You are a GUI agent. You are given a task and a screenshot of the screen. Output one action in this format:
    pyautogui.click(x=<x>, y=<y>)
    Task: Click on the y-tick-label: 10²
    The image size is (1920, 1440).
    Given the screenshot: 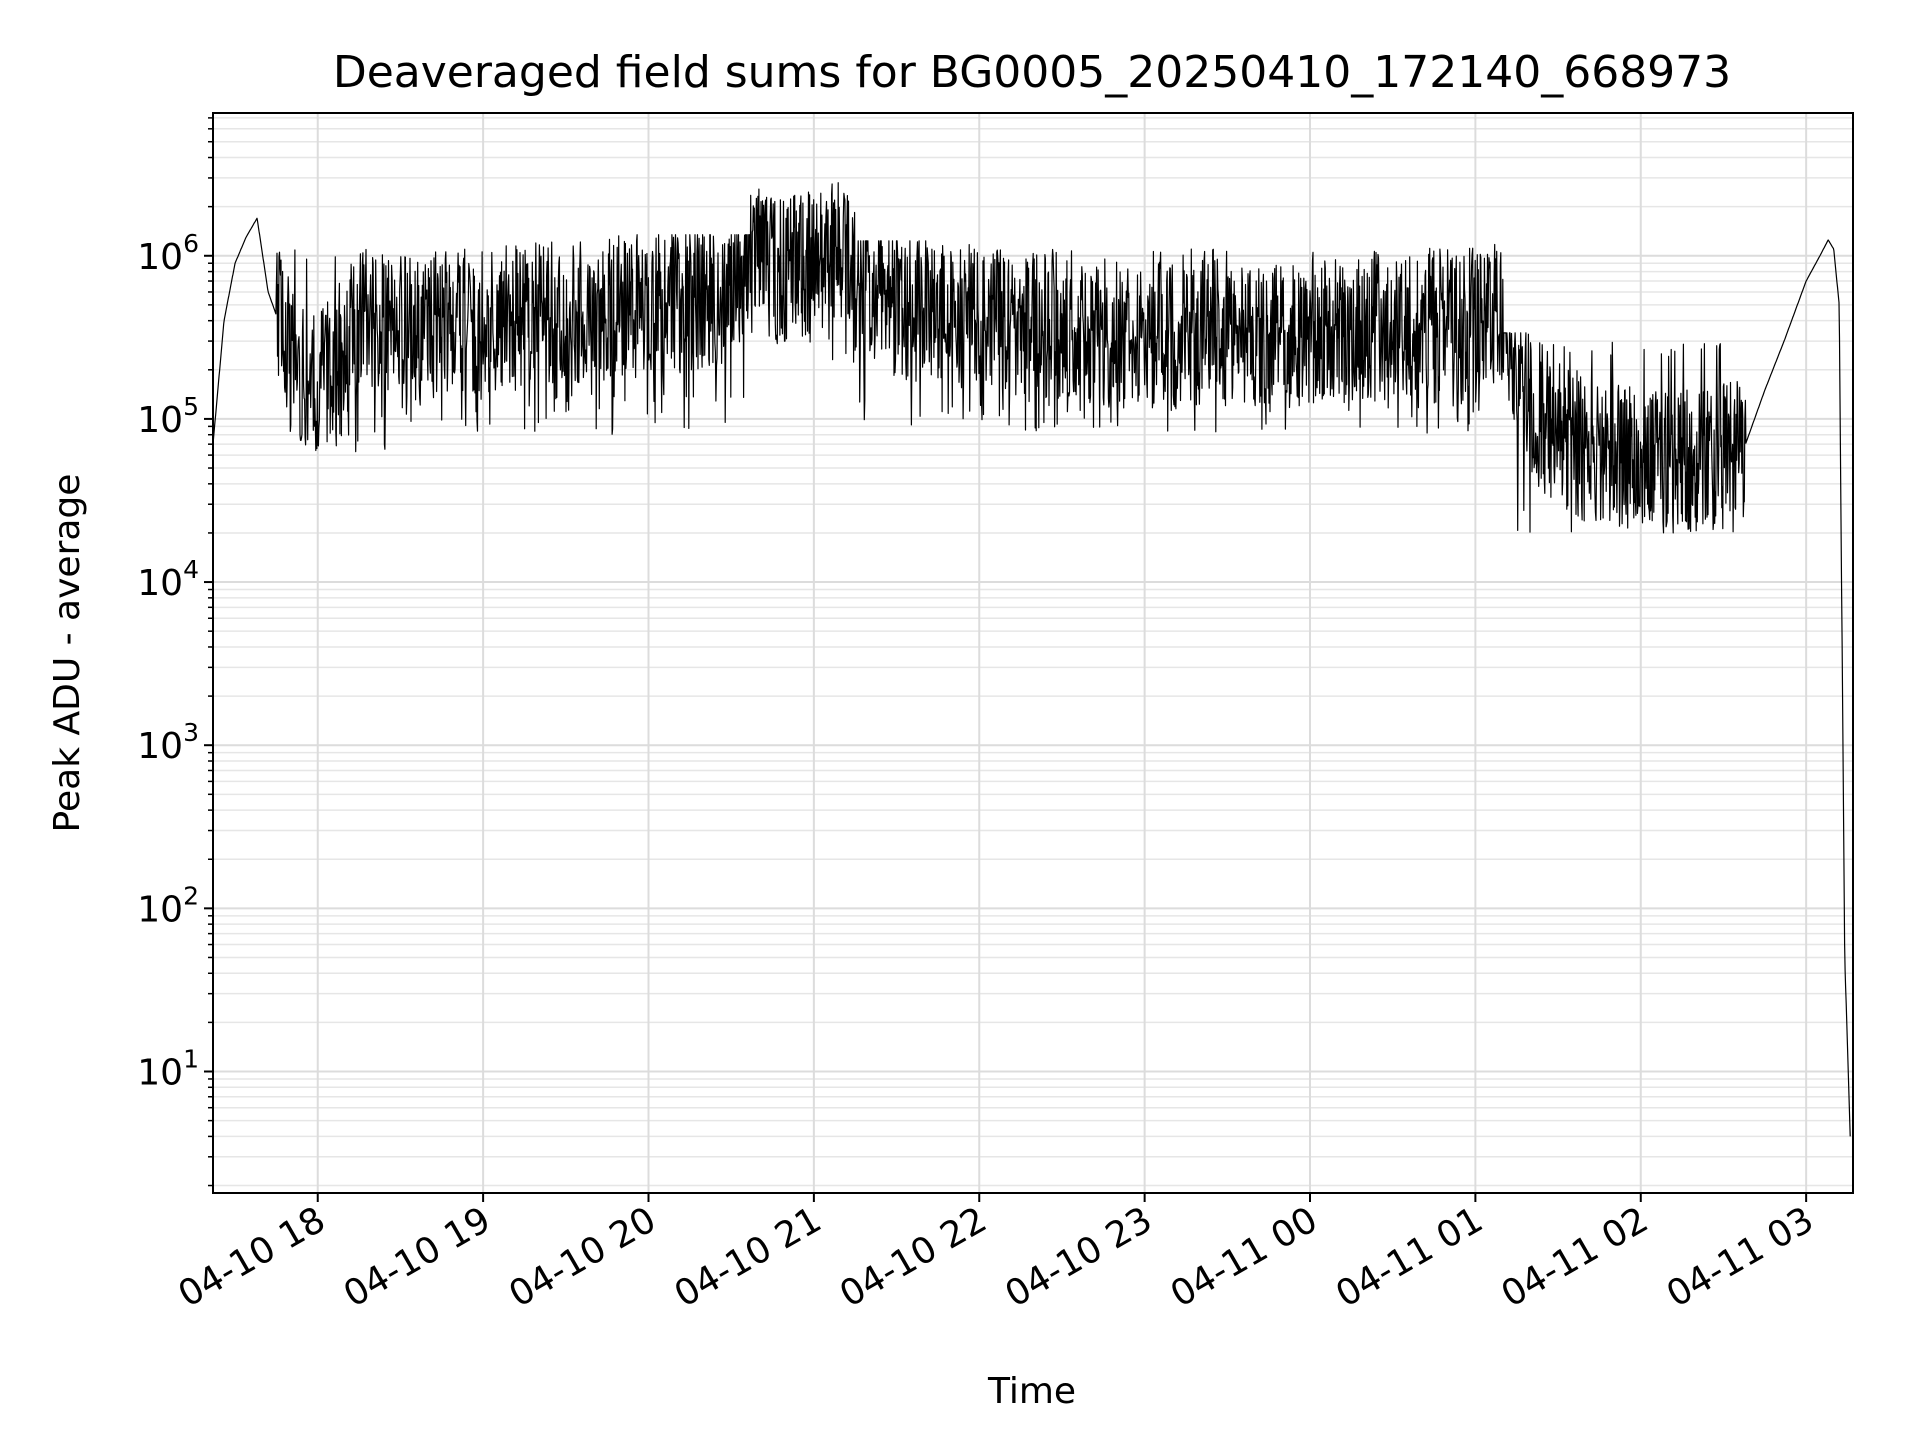 What is the action you would take?
    pyautogui.click(x=168, y=905)
    